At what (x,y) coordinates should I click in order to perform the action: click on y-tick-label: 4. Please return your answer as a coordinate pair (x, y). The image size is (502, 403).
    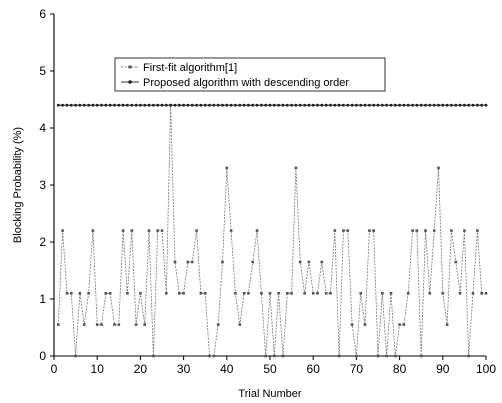
    Looking at the image, I should click on (42, 128).